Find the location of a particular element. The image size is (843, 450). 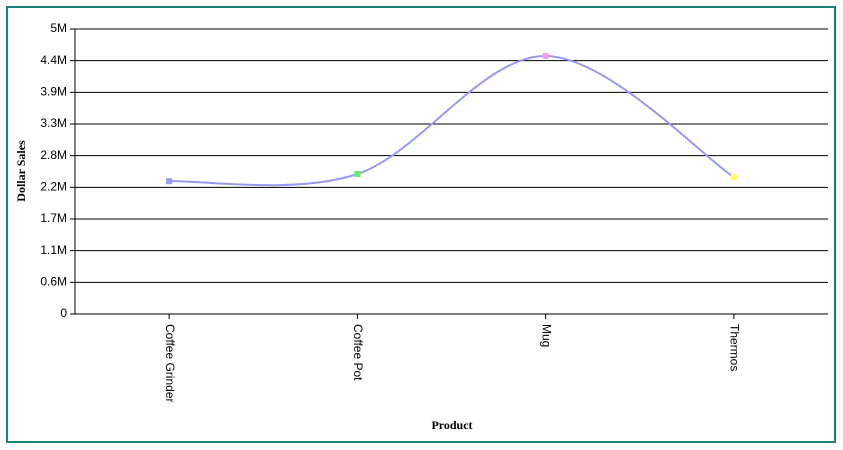

y-tick-label: 5M is located at coordinates (58, 28).